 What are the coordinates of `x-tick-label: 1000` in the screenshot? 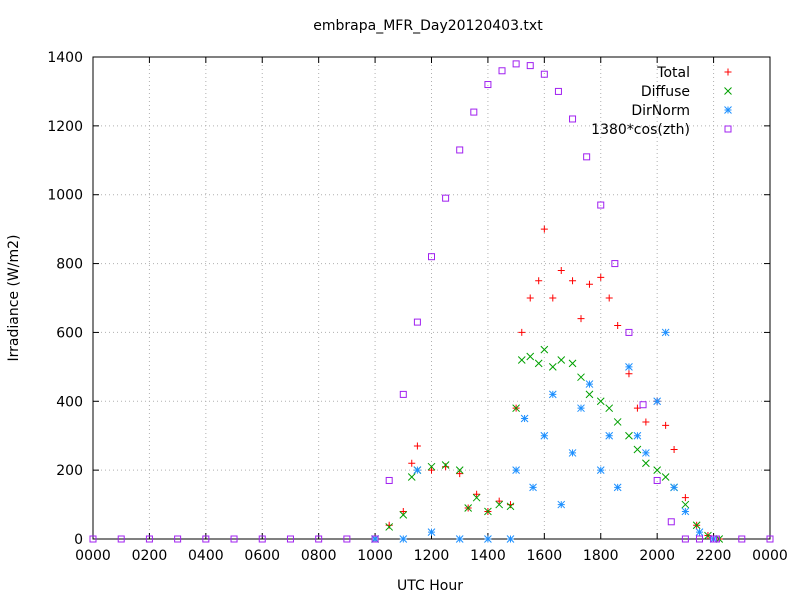 It's located at (375, 556).